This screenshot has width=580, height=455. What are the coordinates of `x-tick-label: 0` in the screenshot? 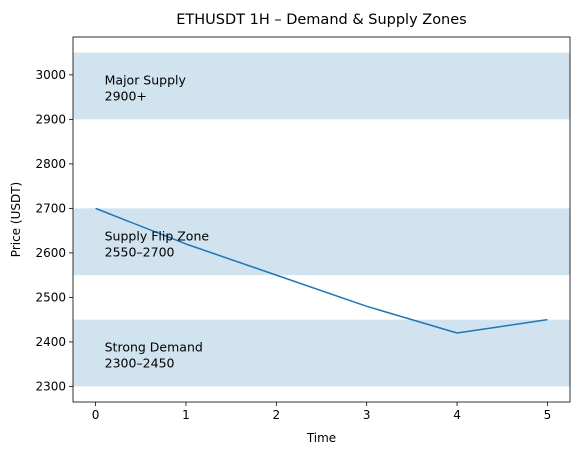 It's located at (96, 415).